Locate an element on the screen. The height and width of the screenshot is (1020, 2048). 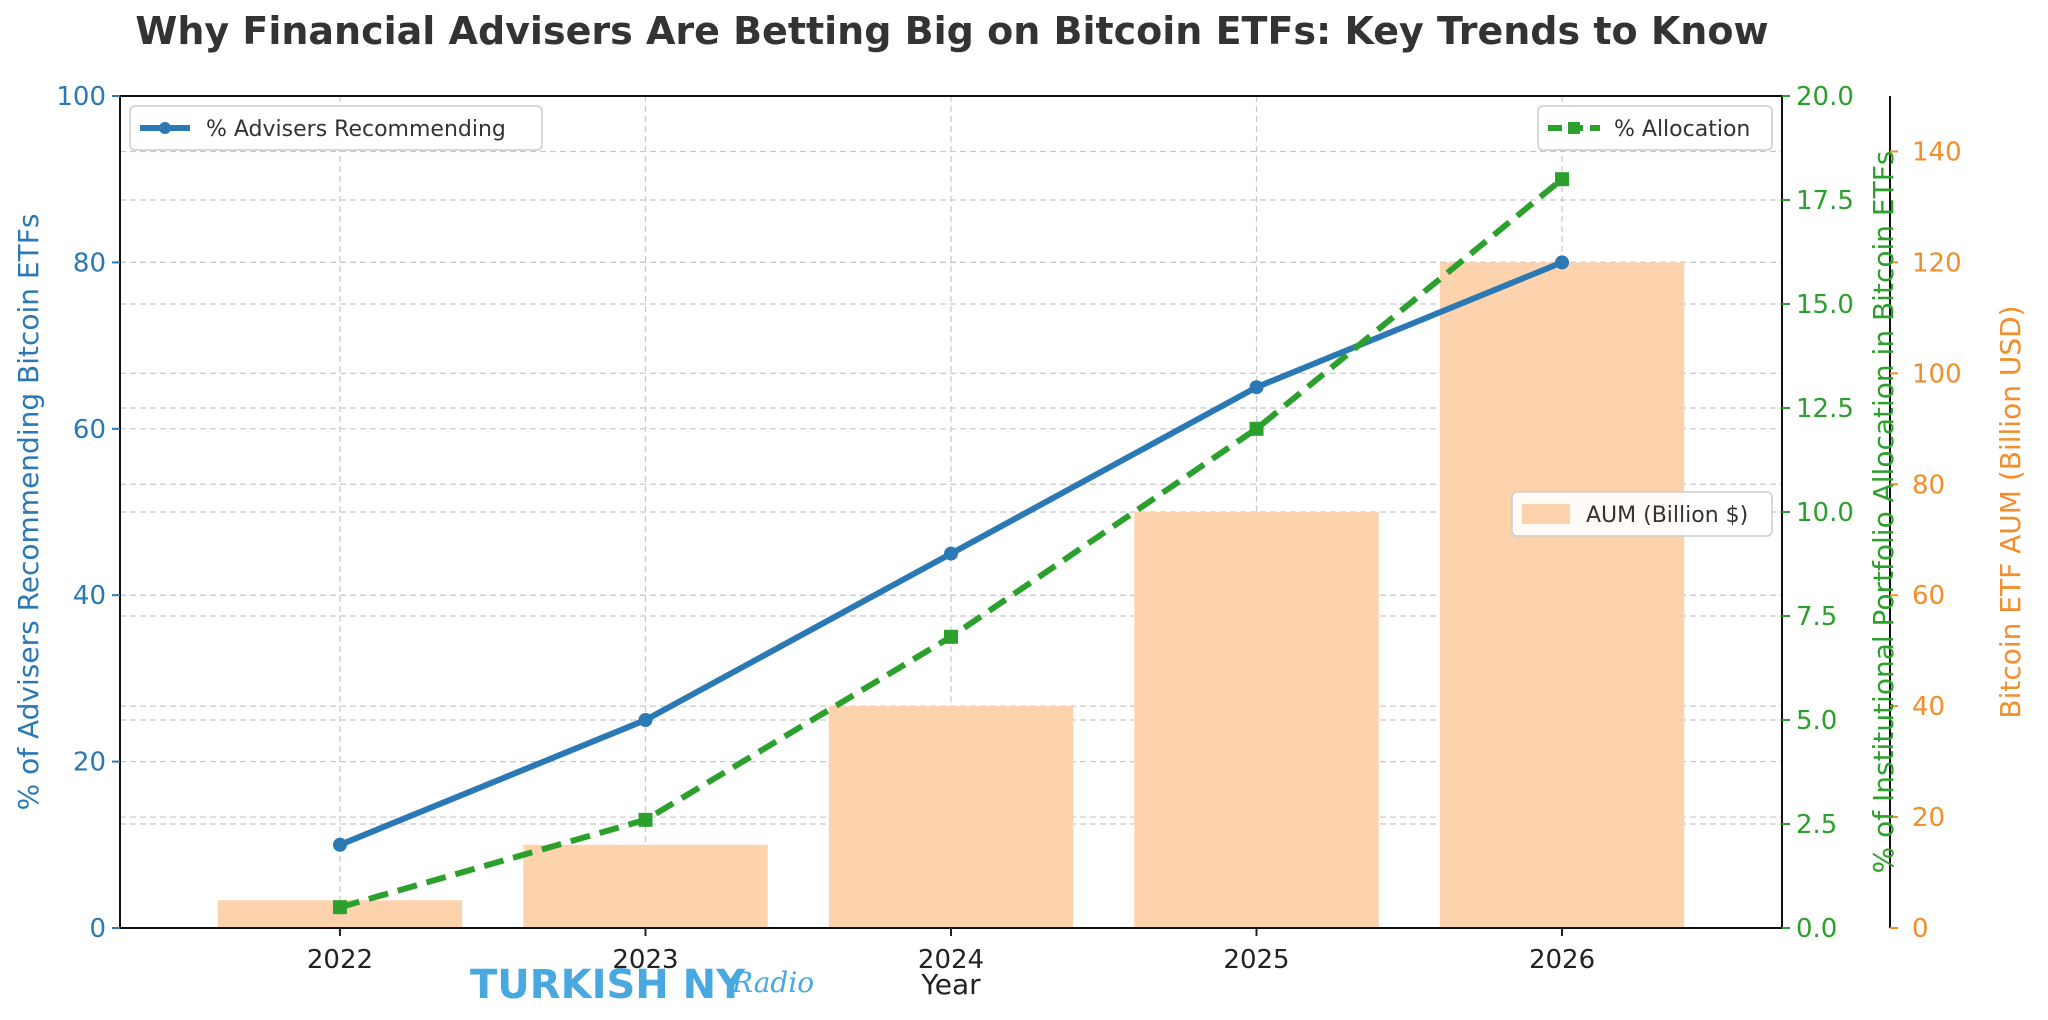
right-outer-axis-label: Bitcoin ETF AUM (Billion USD) is located at coordinates (2010, 511).